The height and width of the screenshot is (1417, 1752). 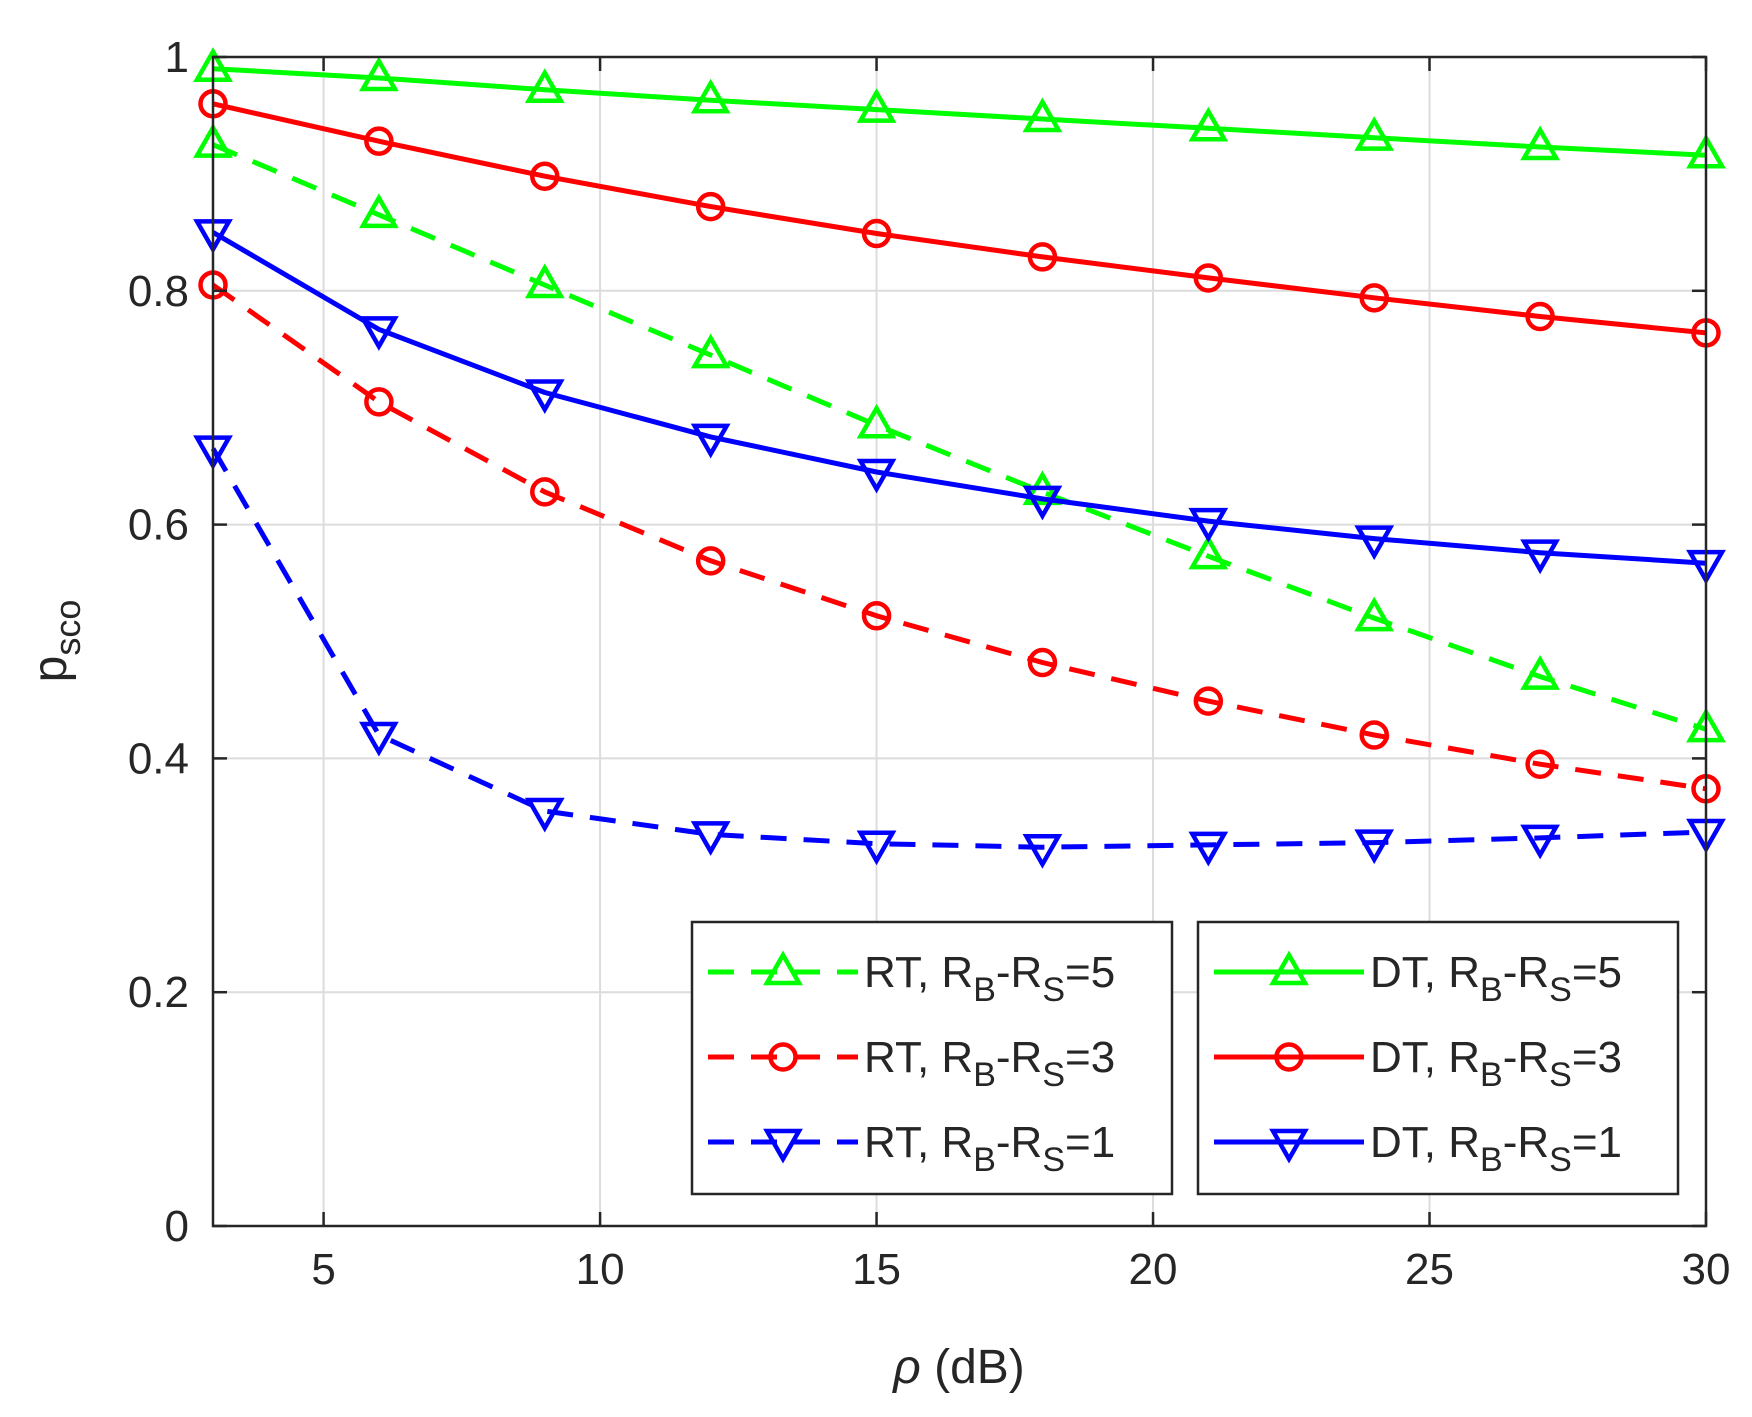 I want to click on legend-label: DT, RB-RS=1, so click(x=1496, y=1148).